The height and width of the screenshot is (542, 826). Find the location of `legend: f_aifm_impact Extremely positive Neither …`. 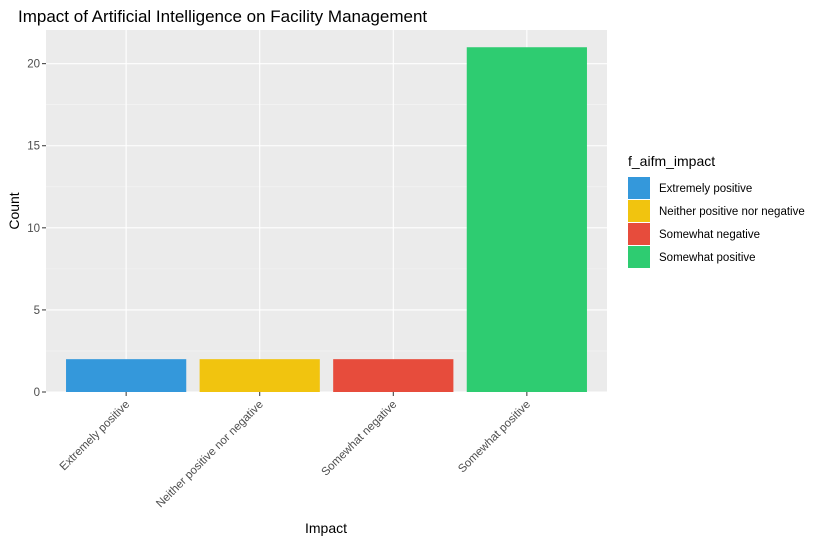

legend: f_aifm_impact Extremely positive Neither … is located at coordinates (716, 210).